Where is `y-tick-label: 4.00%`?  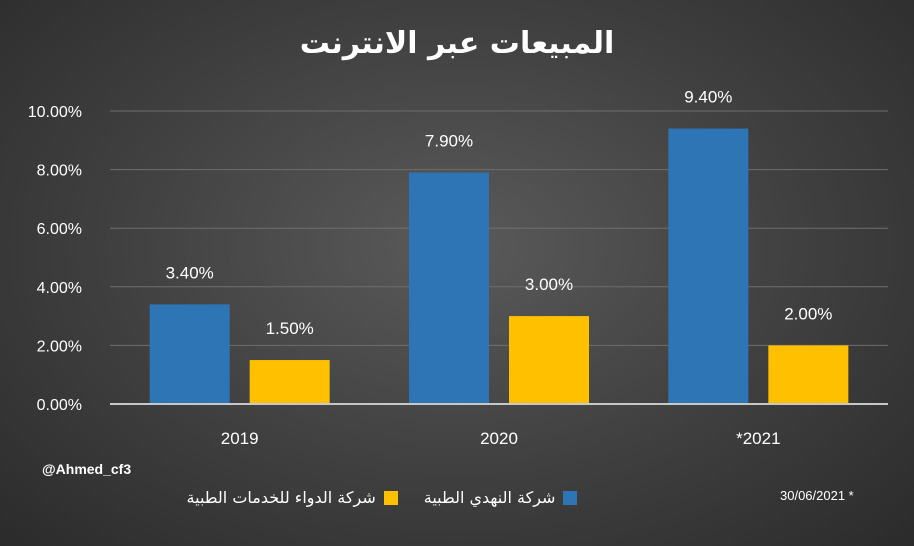 y-tick-label: 4.00% is located at coordinates (59, 288).